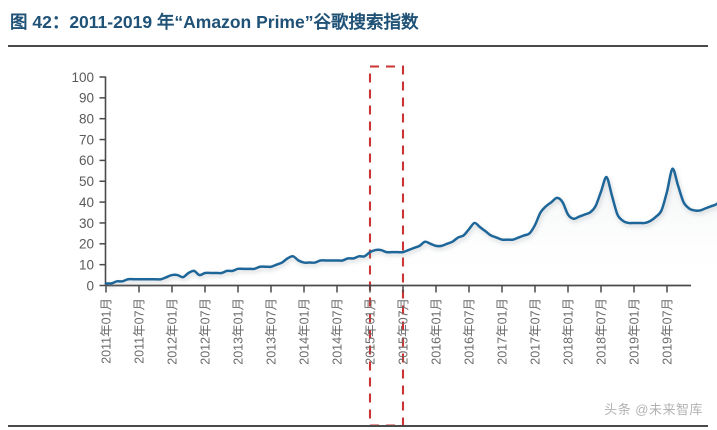 The height and width of the screenshot is (430, 717). I want to click on x-axis-tick-label: 2019年01月, so click(635, 331).